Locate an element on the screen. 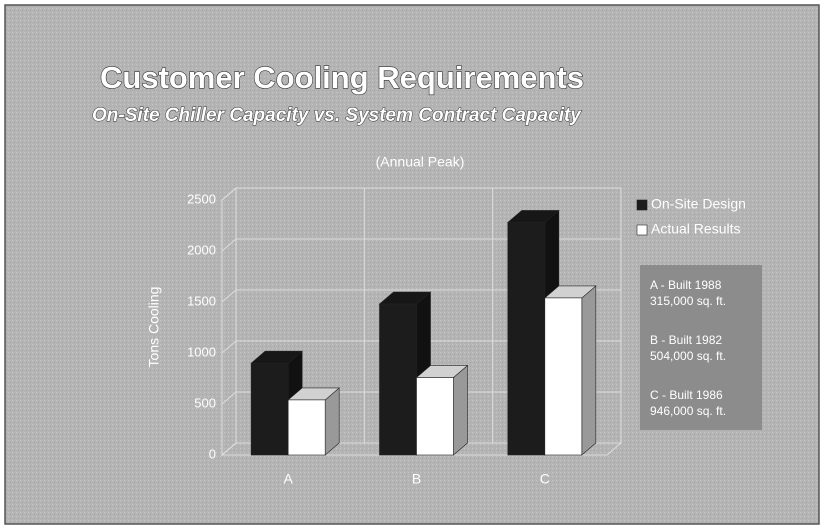 Image resolution: width=825 pixels, height=529 pixels. note-text: A - Built 1988 is located at coordinates (686, 285).